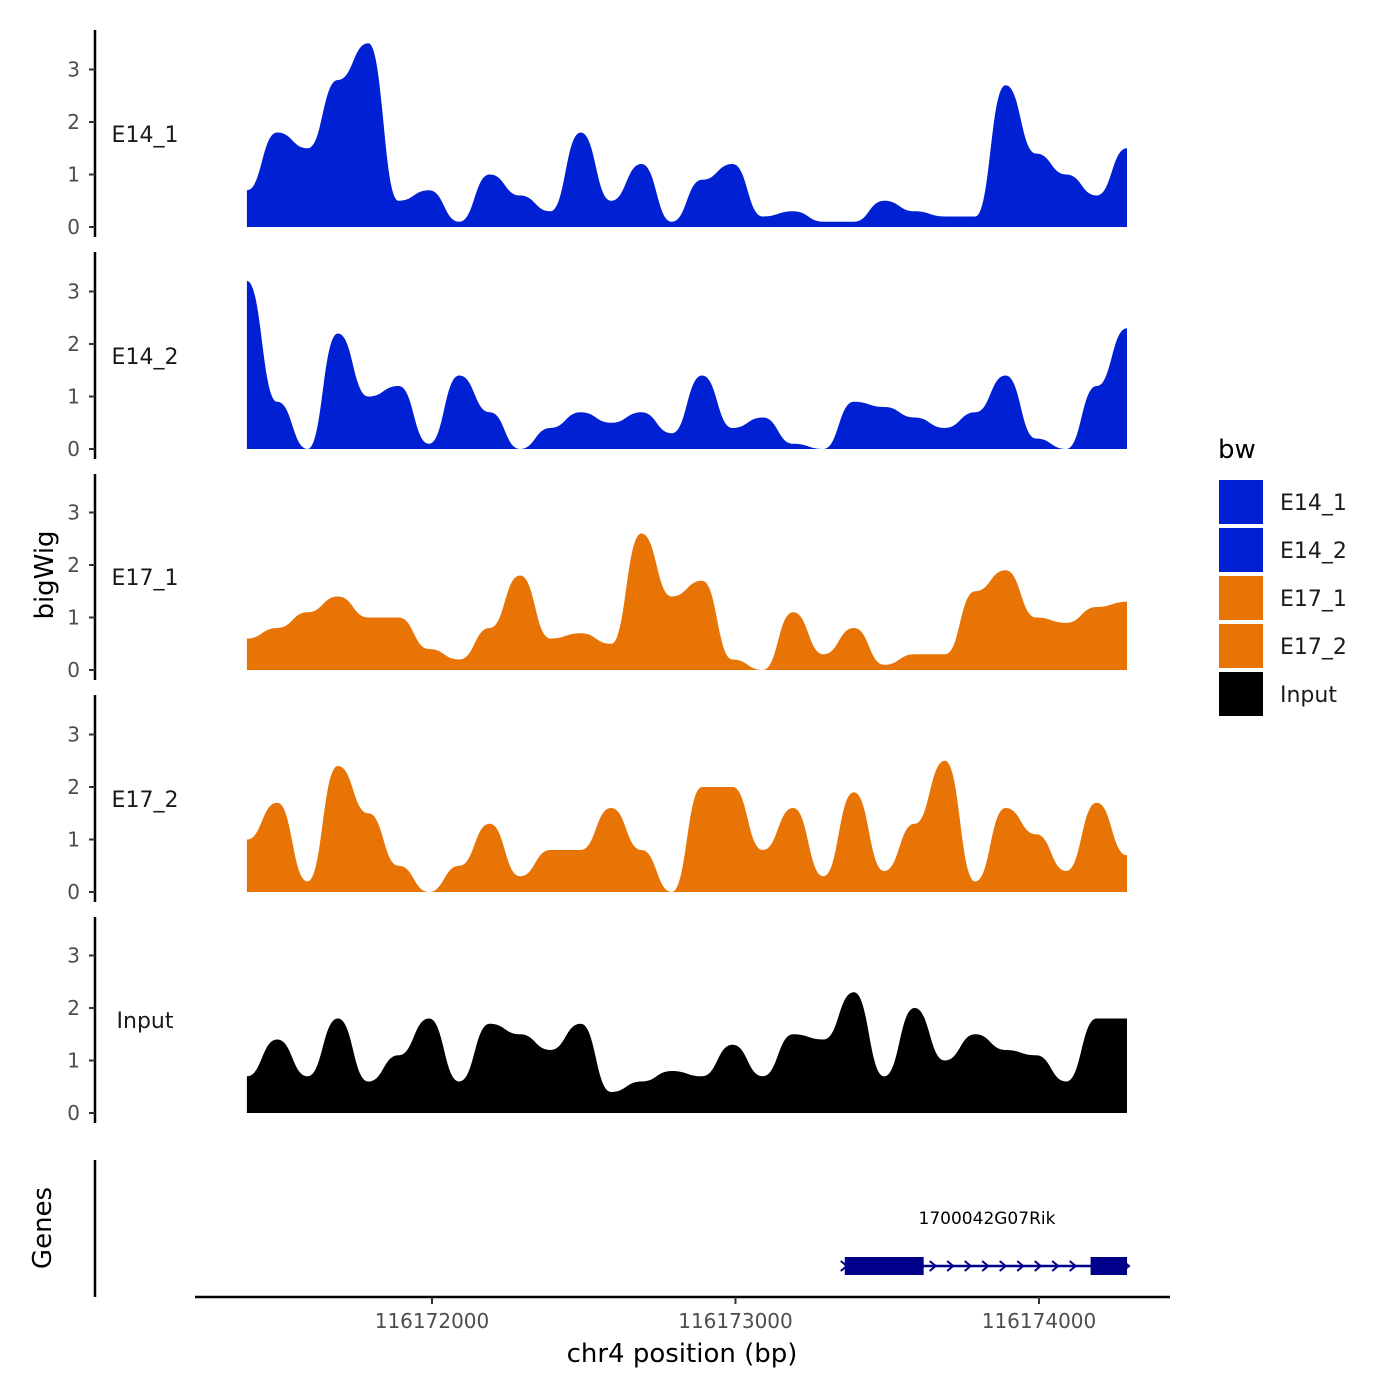  Describe the element at coordinates (1282, 575) in the screenshot. I see `legend: bw E14_1 E14_2 E17_1 E17_2 Input` at that location.